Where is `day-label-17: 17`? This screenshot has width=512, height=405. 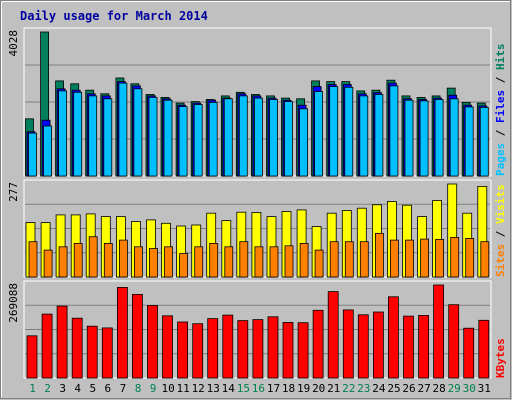 day-label-17: 17 is located at coordinates (273, 388).